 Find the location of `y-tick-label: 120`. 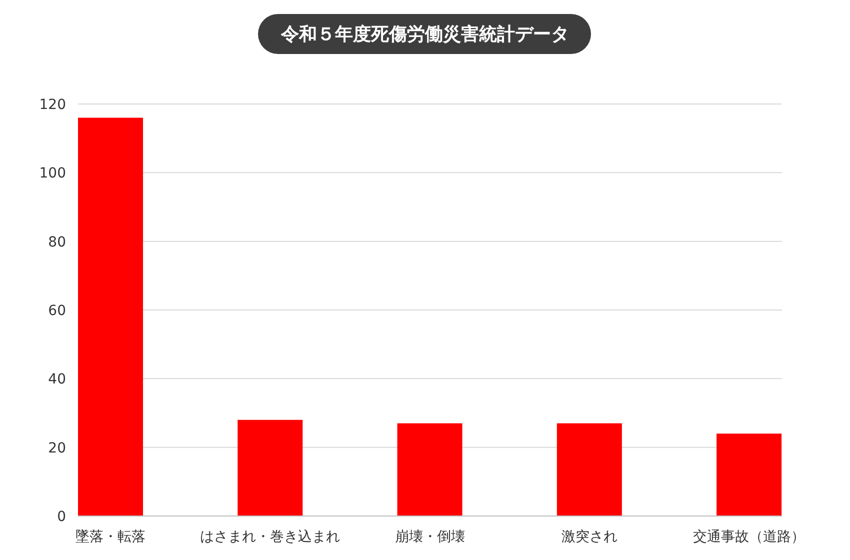

y-tick-label: 120 is located at coordinates (52, 105).